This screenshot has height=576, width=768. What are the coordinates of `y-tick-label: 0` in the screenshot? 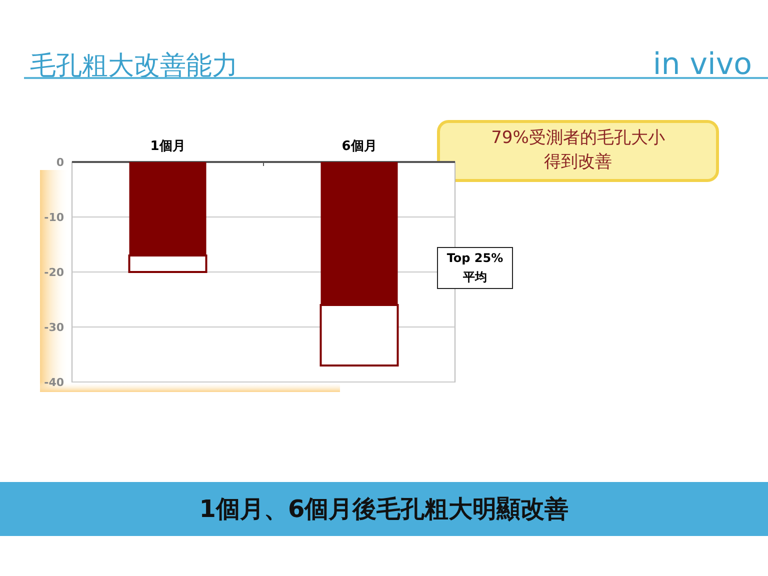 It's located at (60, 162).